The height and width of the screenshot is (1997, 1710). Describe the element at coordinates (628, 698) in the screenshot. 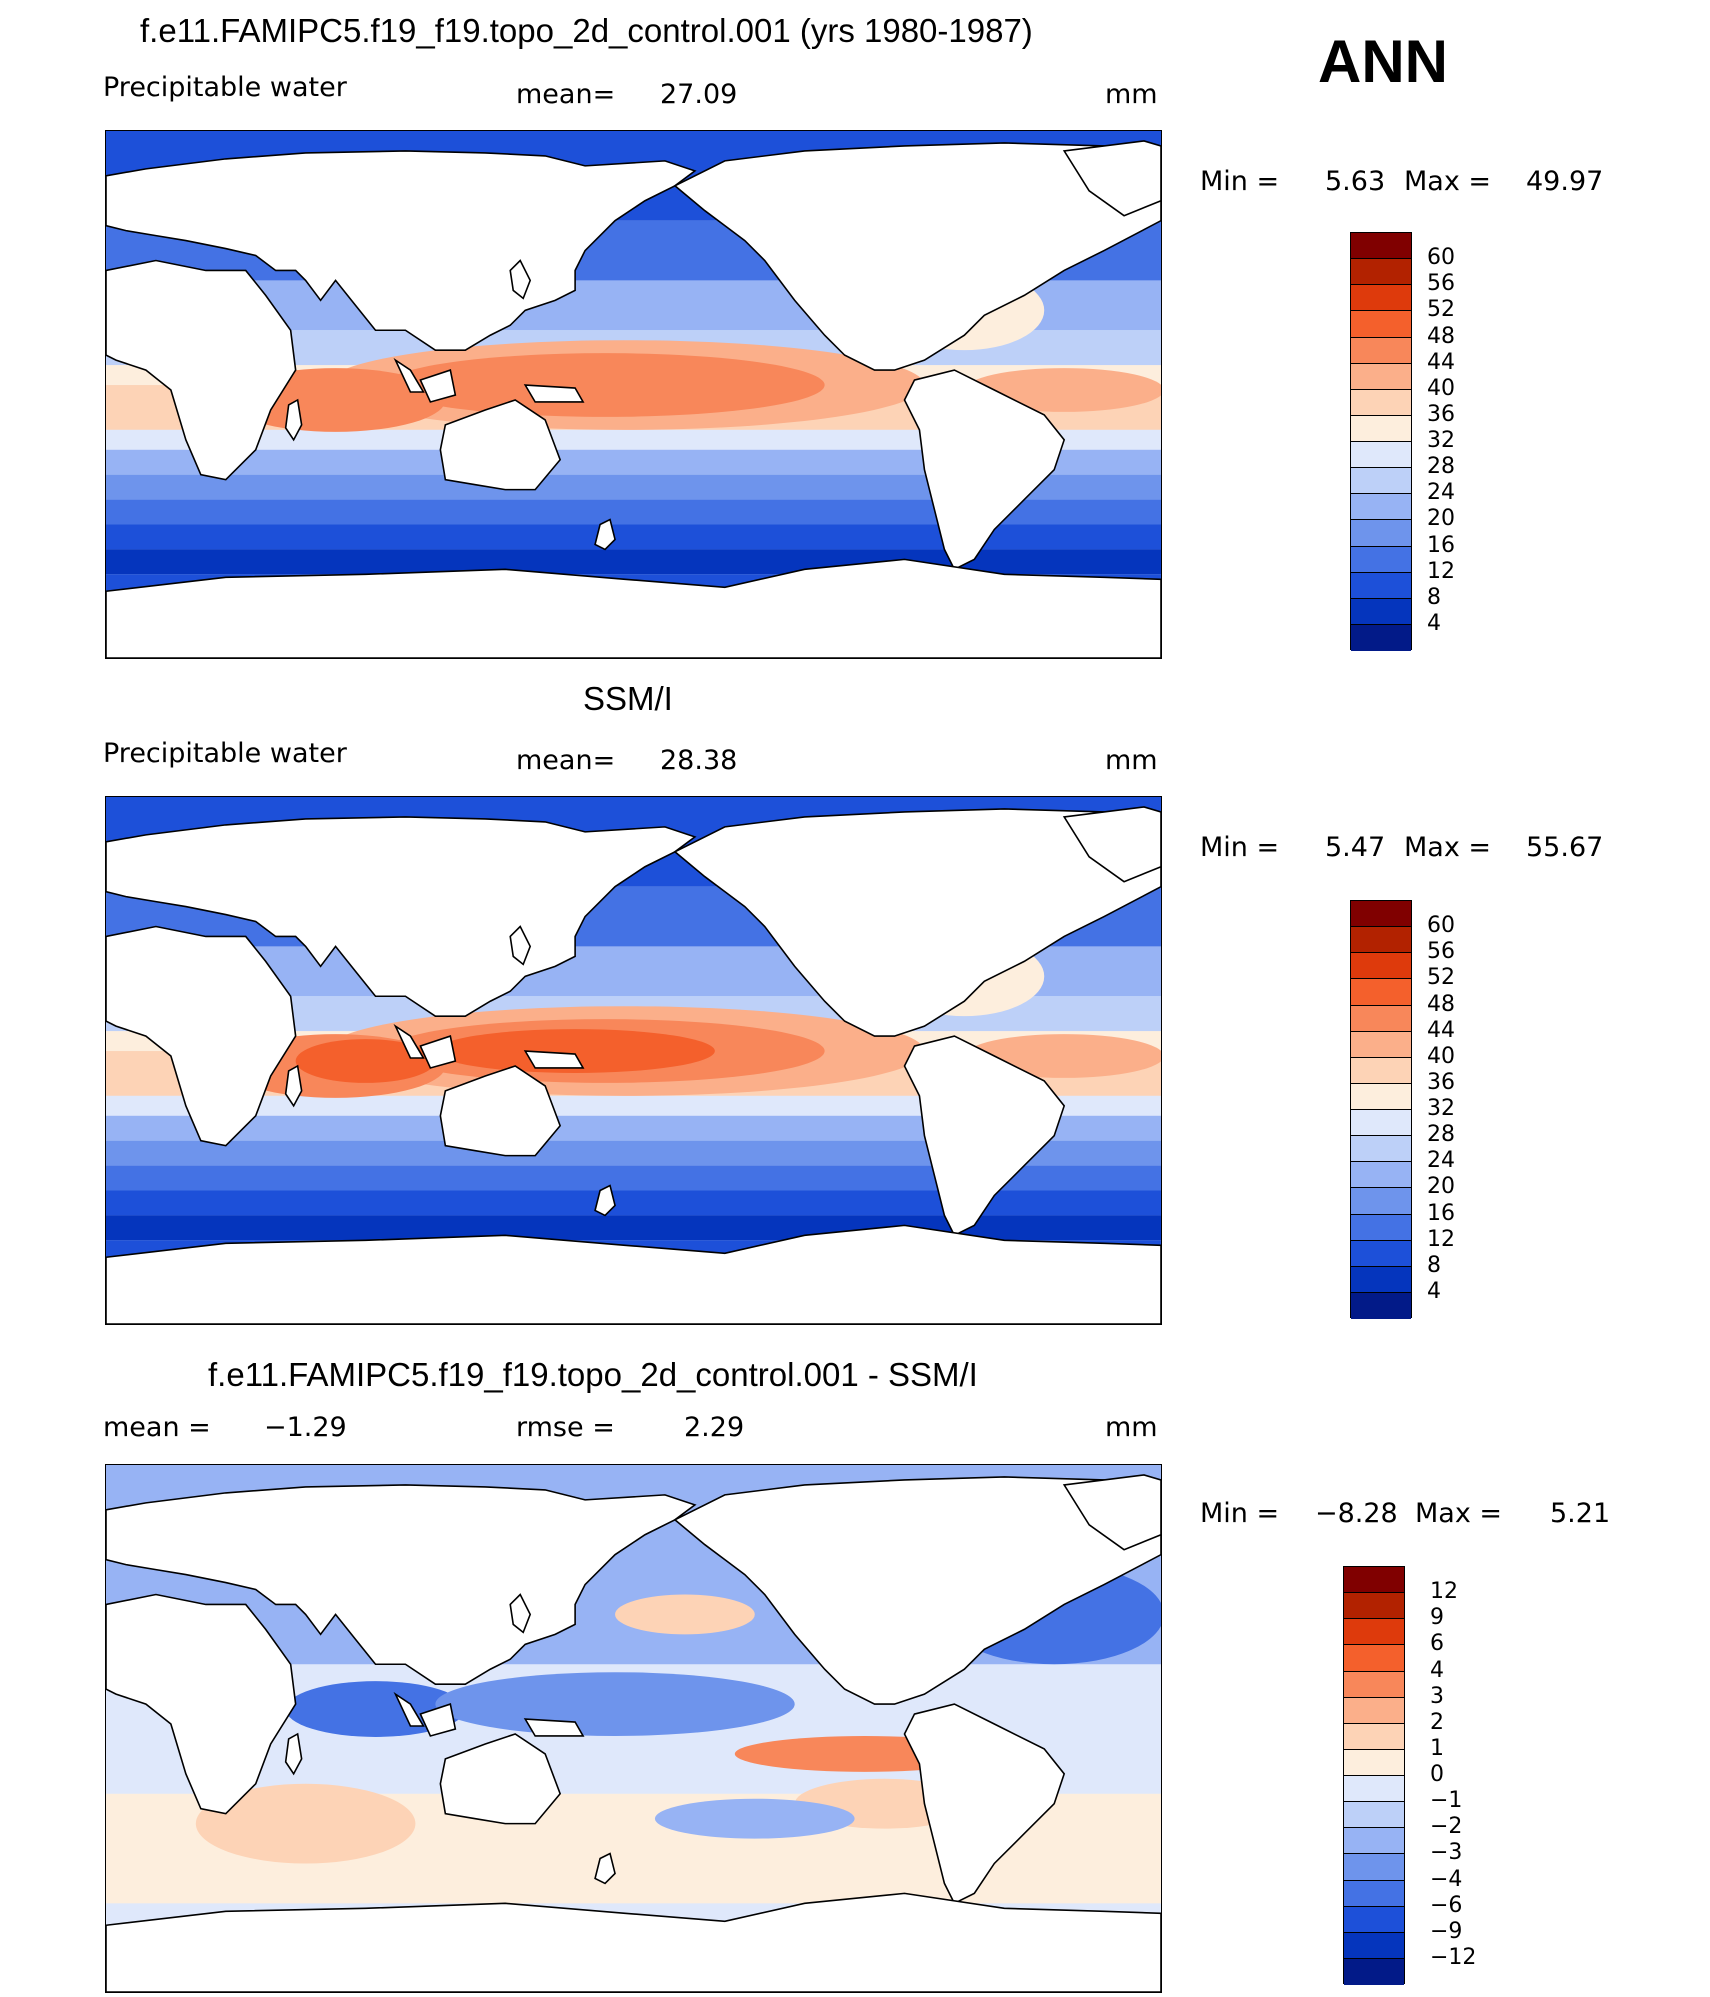

I see `panel-title: SSM/I` at that location.